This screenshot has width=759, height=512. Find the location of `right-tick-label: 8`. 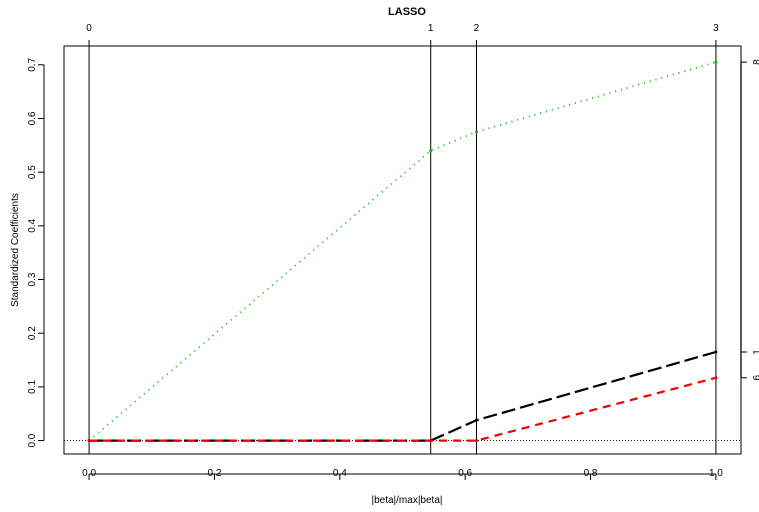

right-tick-label: 8 is located at coordinates (755, 62).